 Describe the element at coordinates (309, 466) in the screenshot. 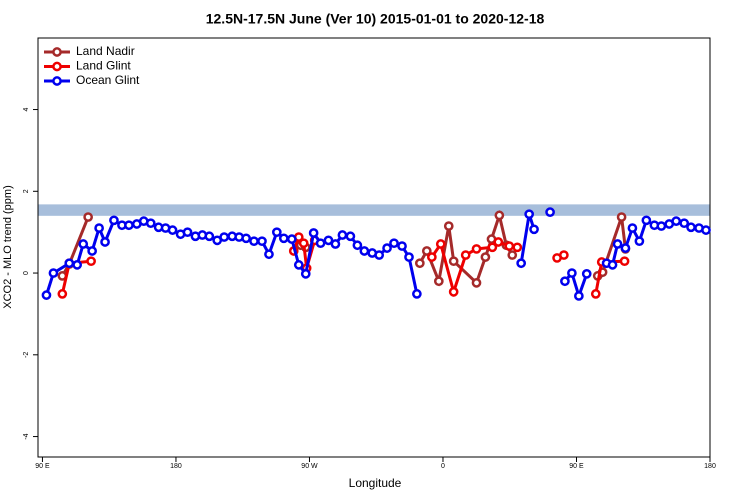

I see `x-tick-label: 90 W` at that location.